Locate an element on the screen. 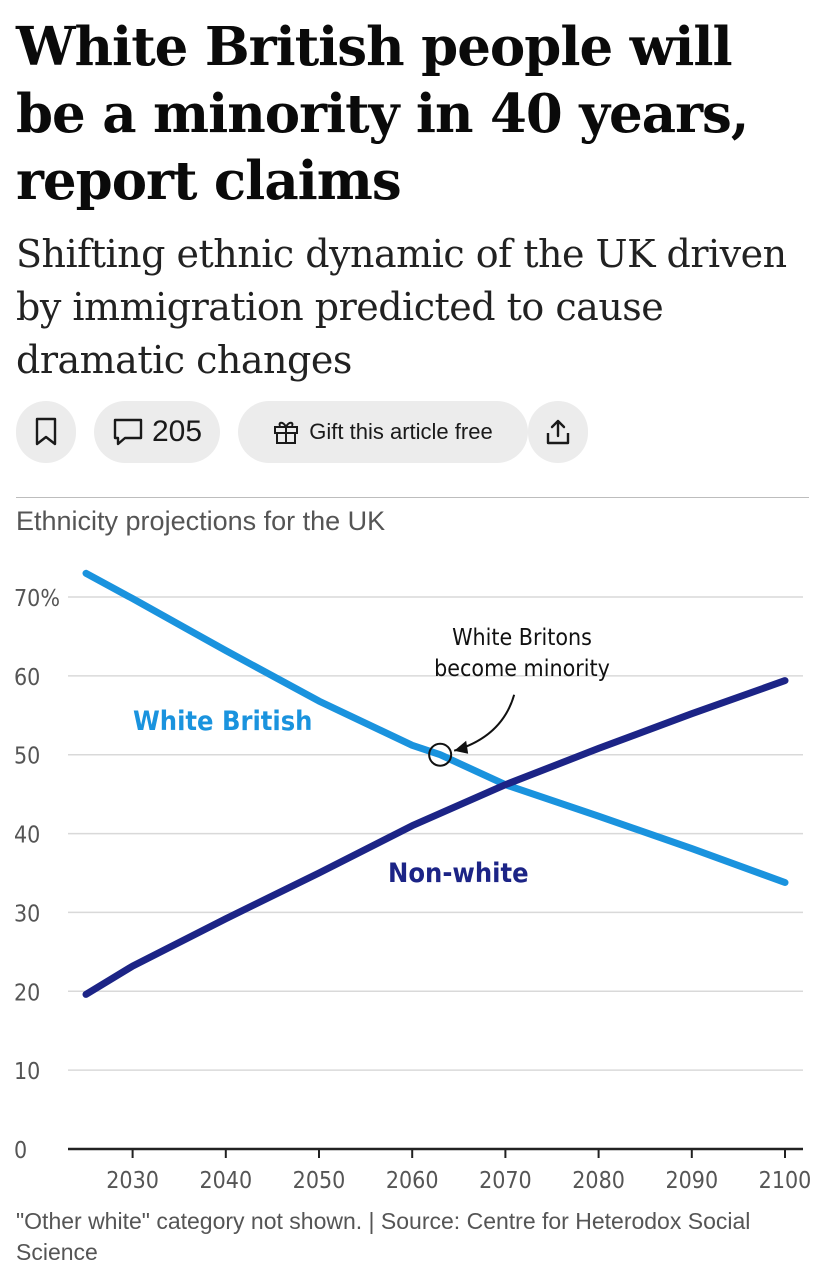  y-tick-label-20: 20 is located at coordinates (27, 993).